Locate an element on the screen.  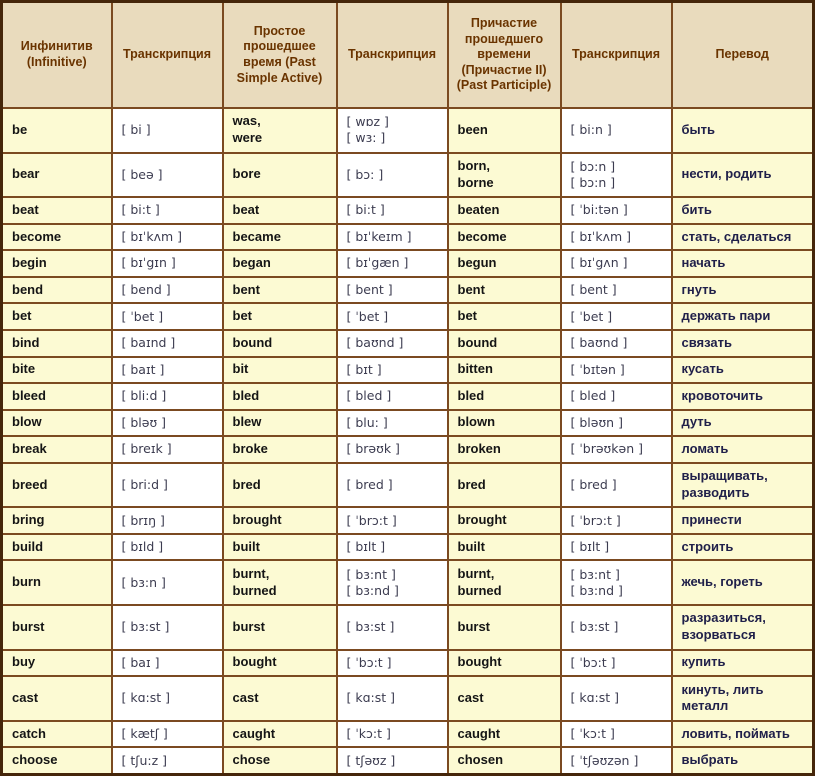
infinitive-cell: breed is located at coordinates (56, 485).